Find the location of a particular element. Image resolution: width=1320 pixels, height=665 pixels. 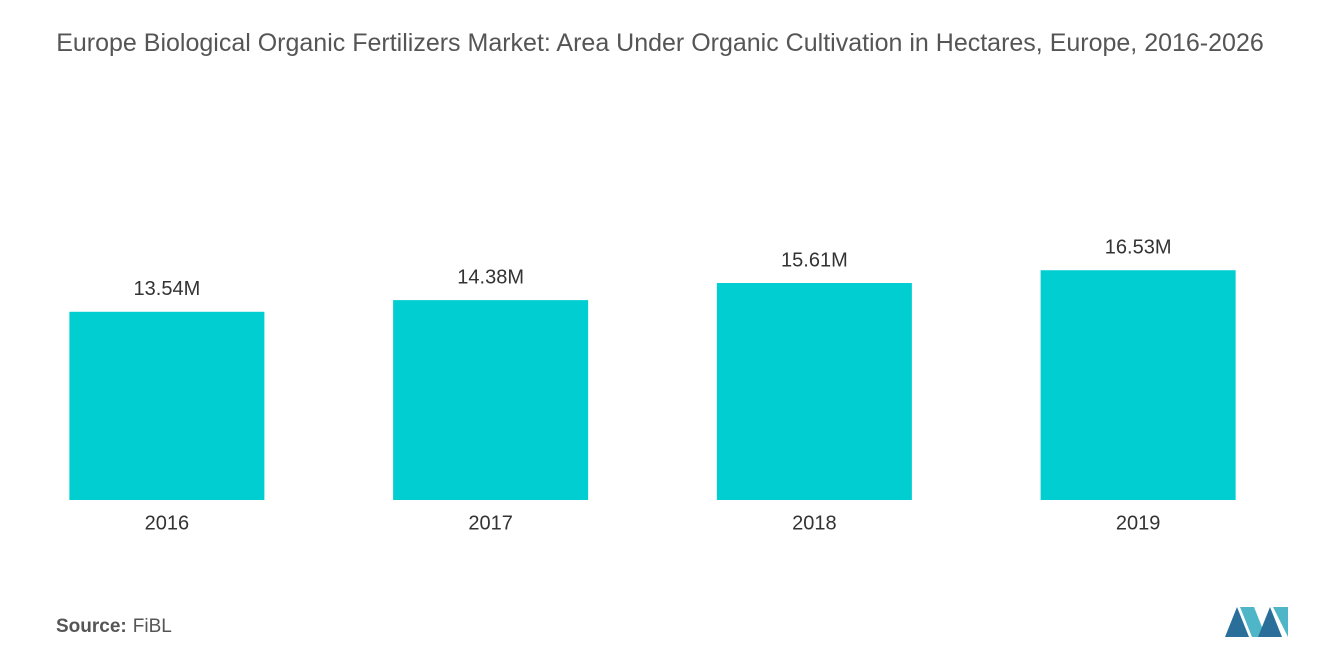

x-tick-label: 2018 is located at coordinates (814, 523).